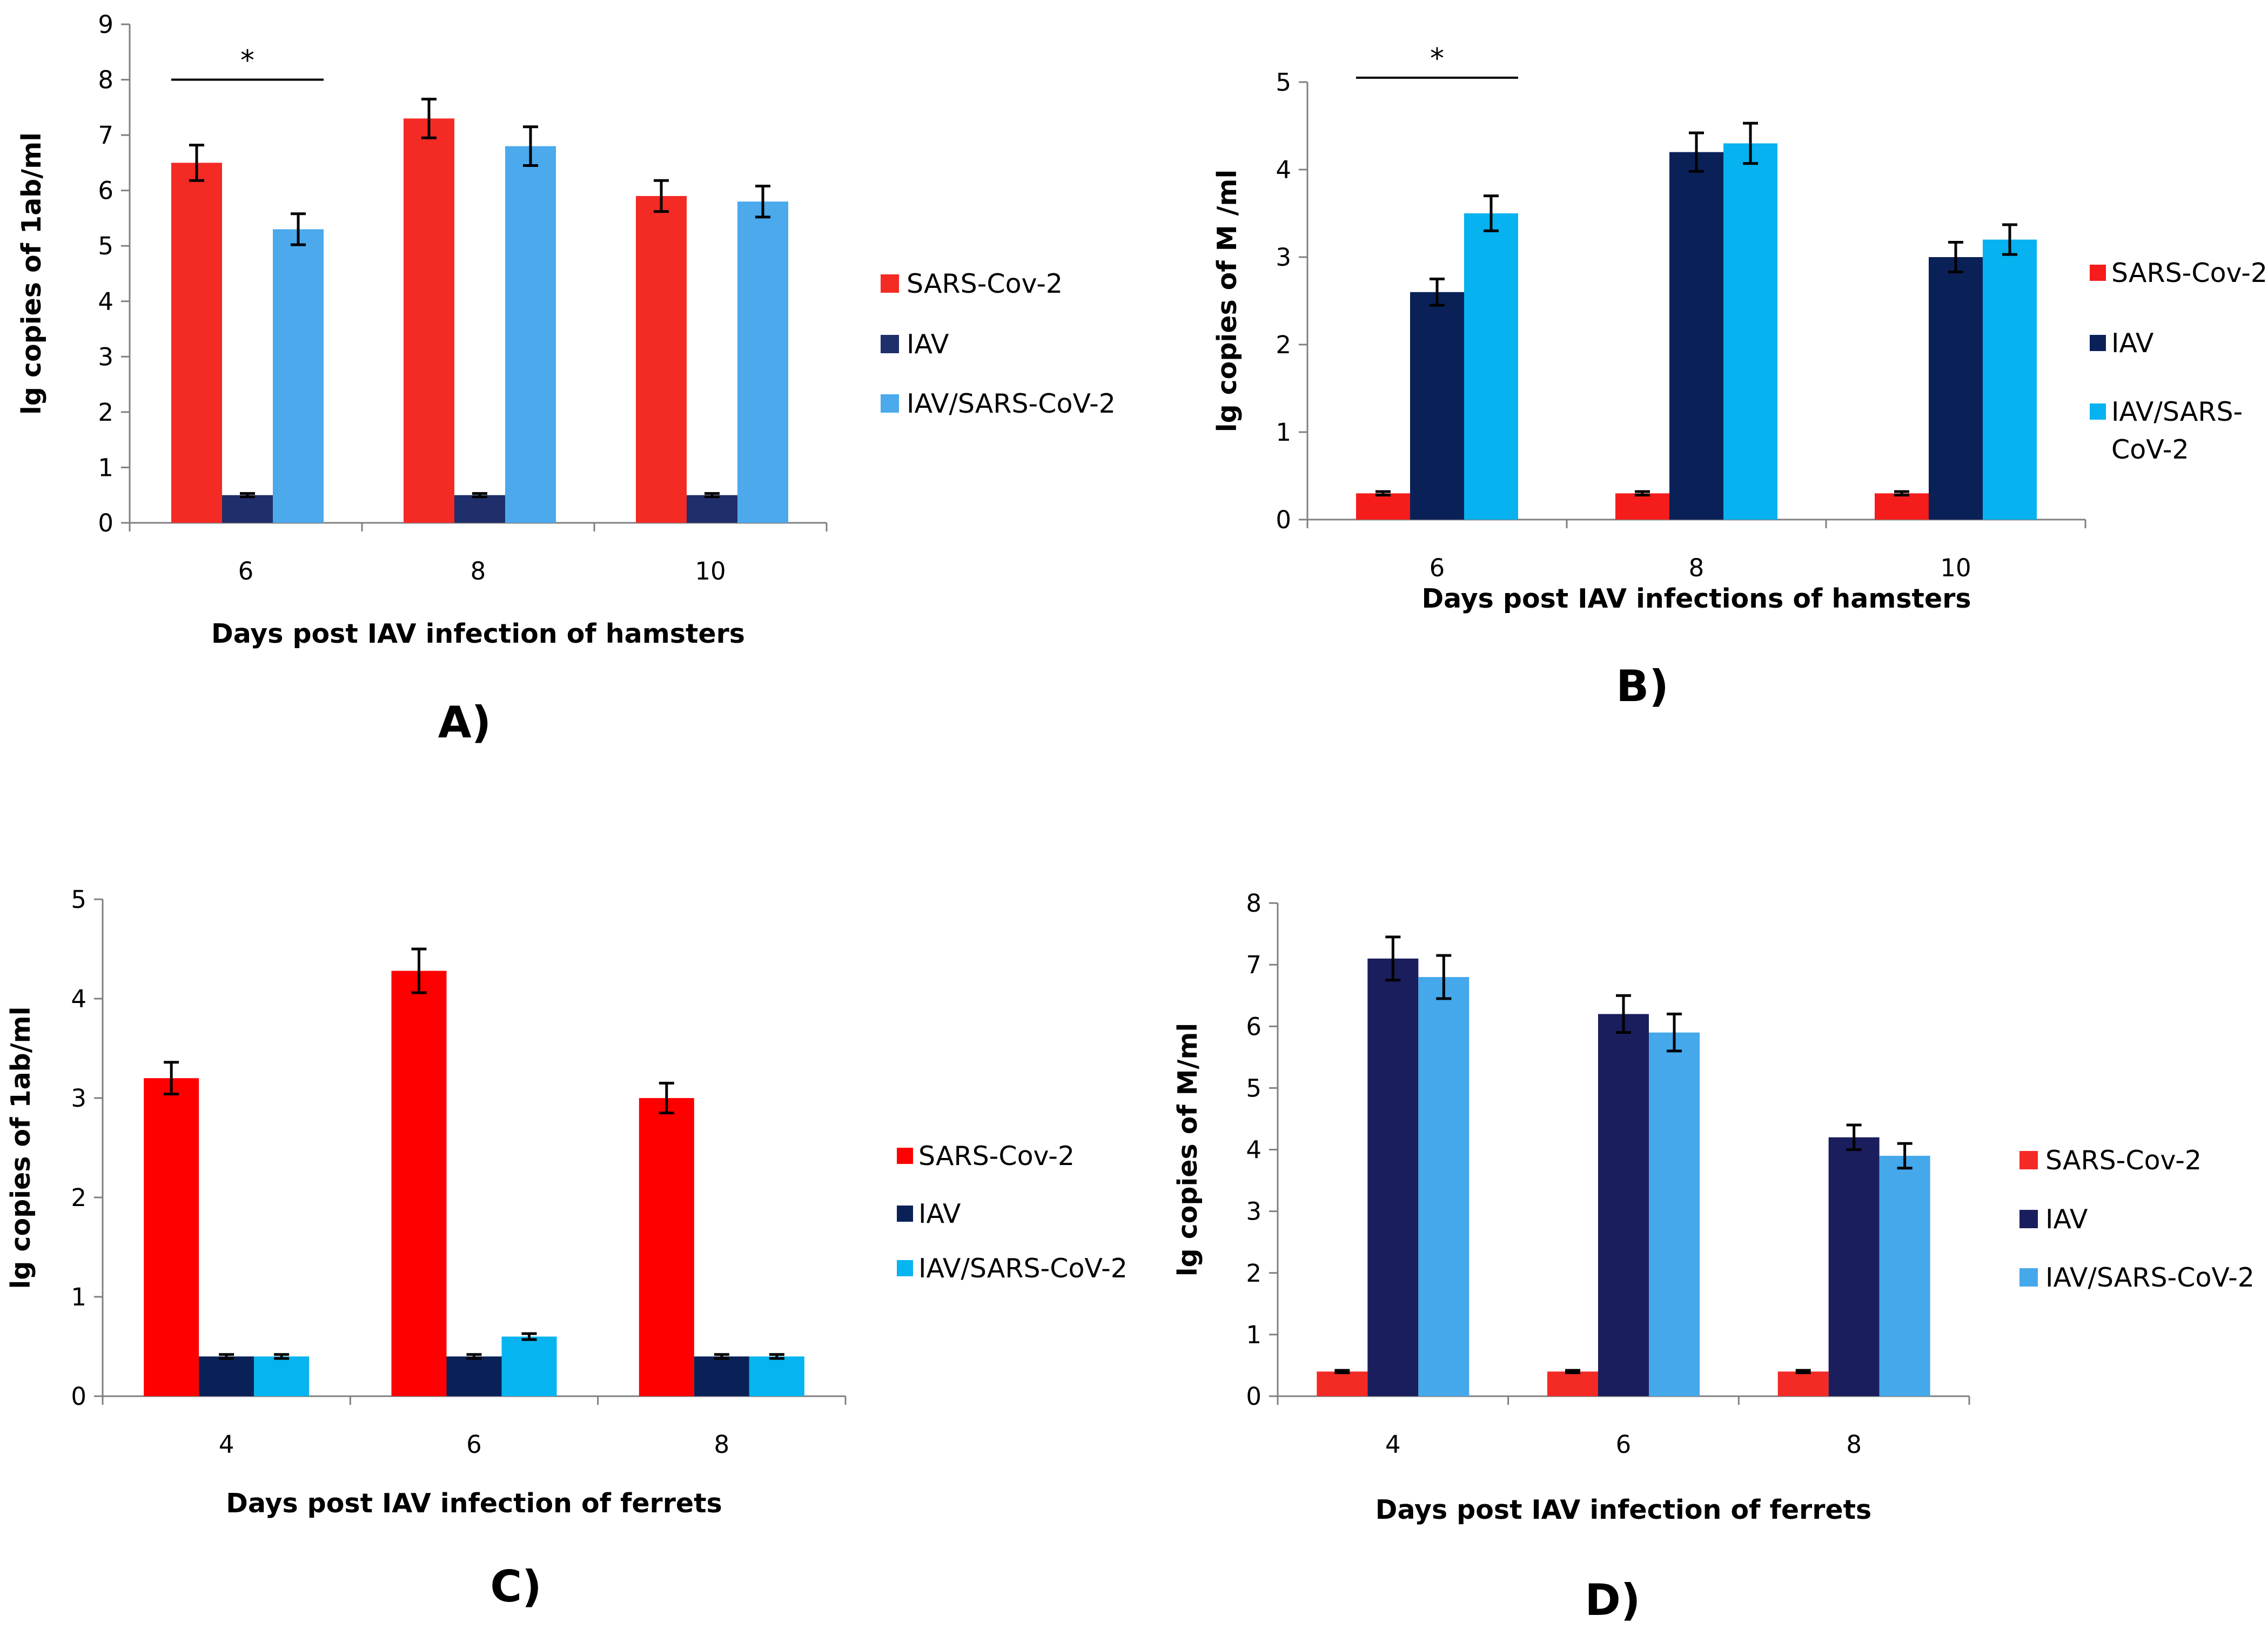  I want to click on y-axis-title: lg copies of 1ab/ml, so click(21, 1148).